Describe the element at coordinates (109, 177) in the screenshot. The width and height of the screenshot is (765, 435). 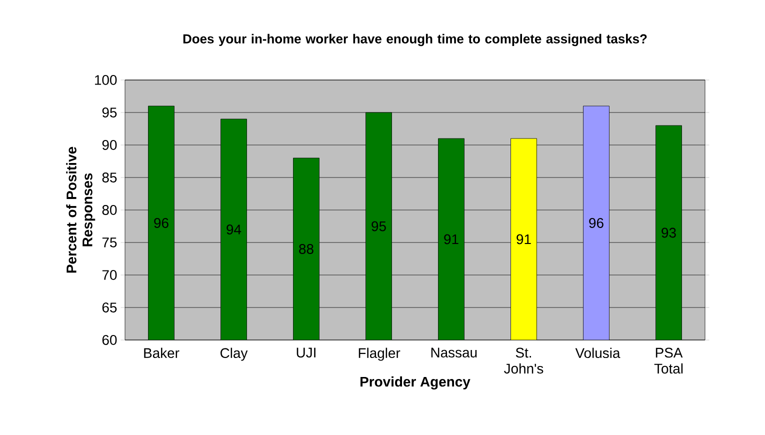
I see `y-tick-label: 85` at that location.